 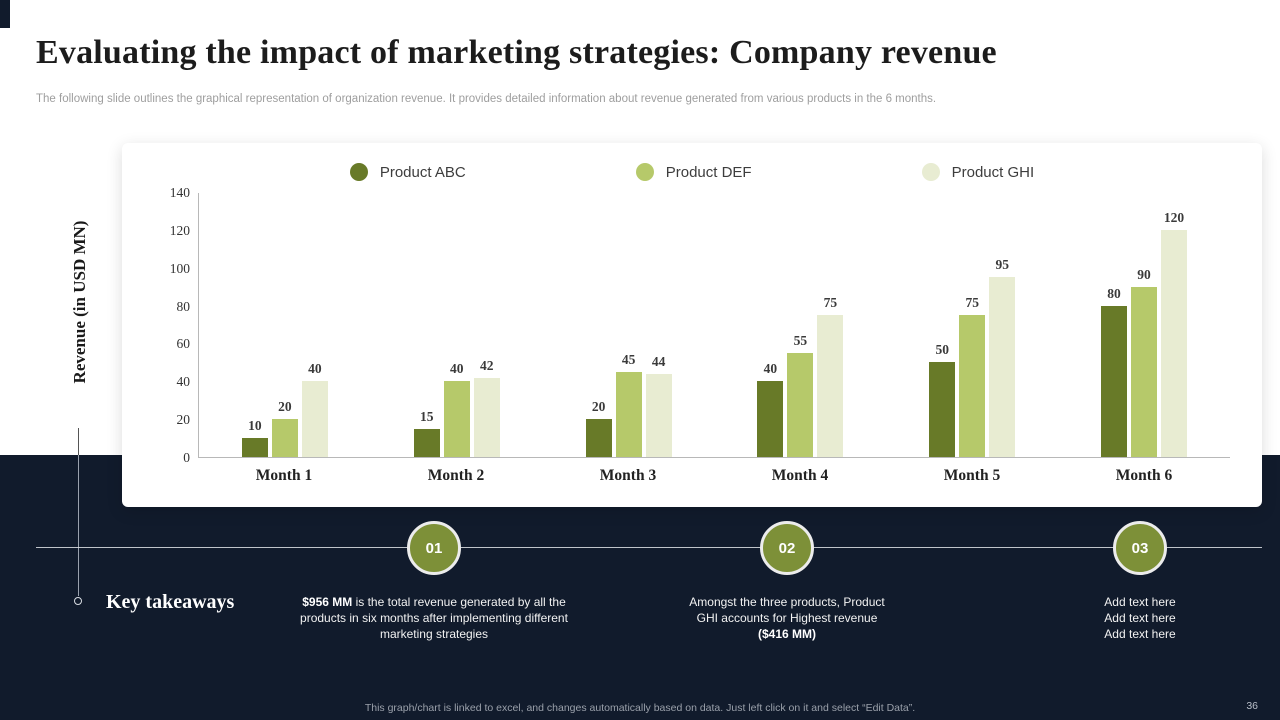 What do you see at coordinates (972, 475) in the screenshot?
I see `x-axis-label: Month 5` at bounding box center [972, 475].